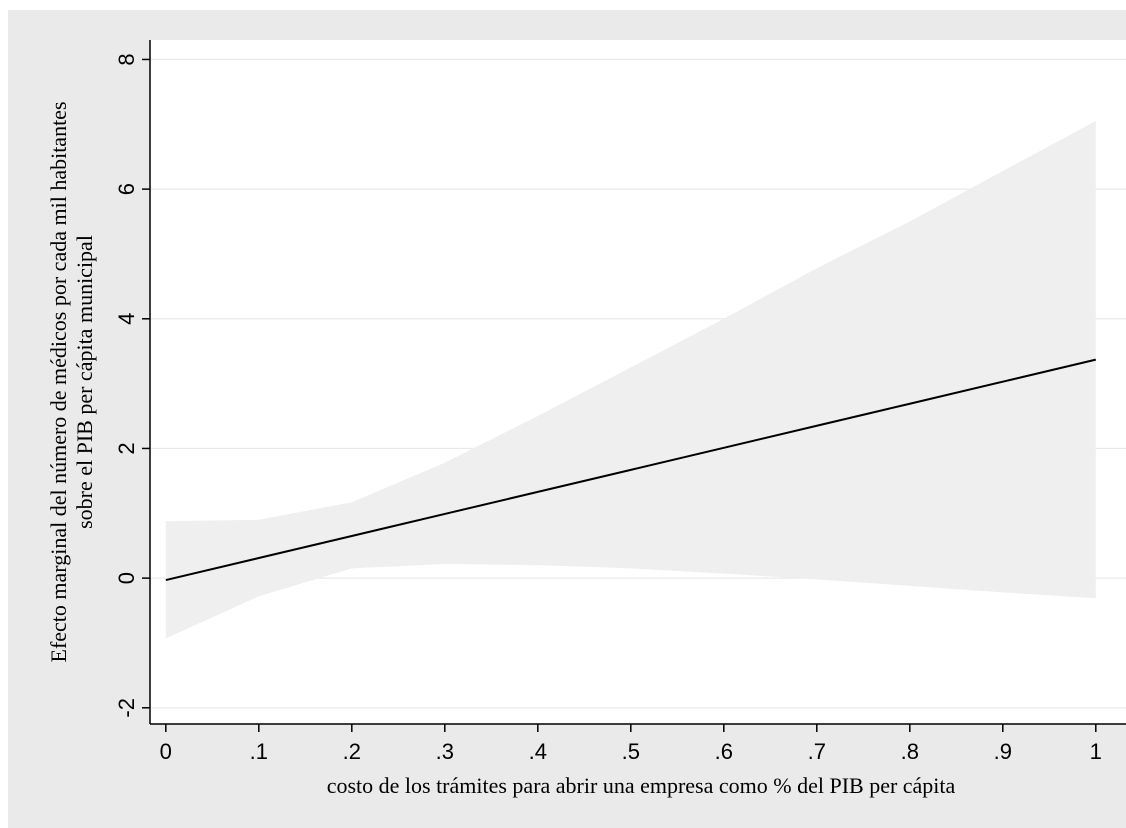 The height and width of the screenshot is (828, 1126). I want to click on x-tick-label: 1, so click(1096, 751).